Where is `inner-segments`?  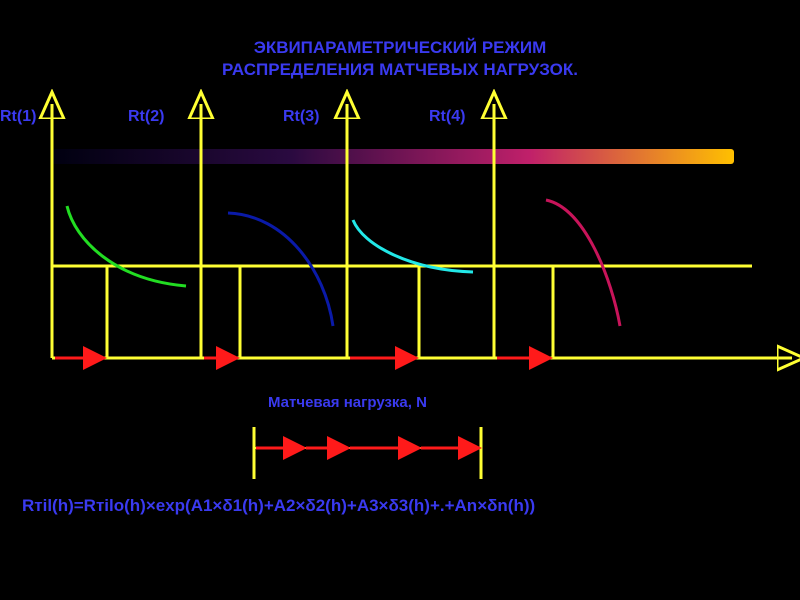
inner-segments is located at coordinates (330, 312).